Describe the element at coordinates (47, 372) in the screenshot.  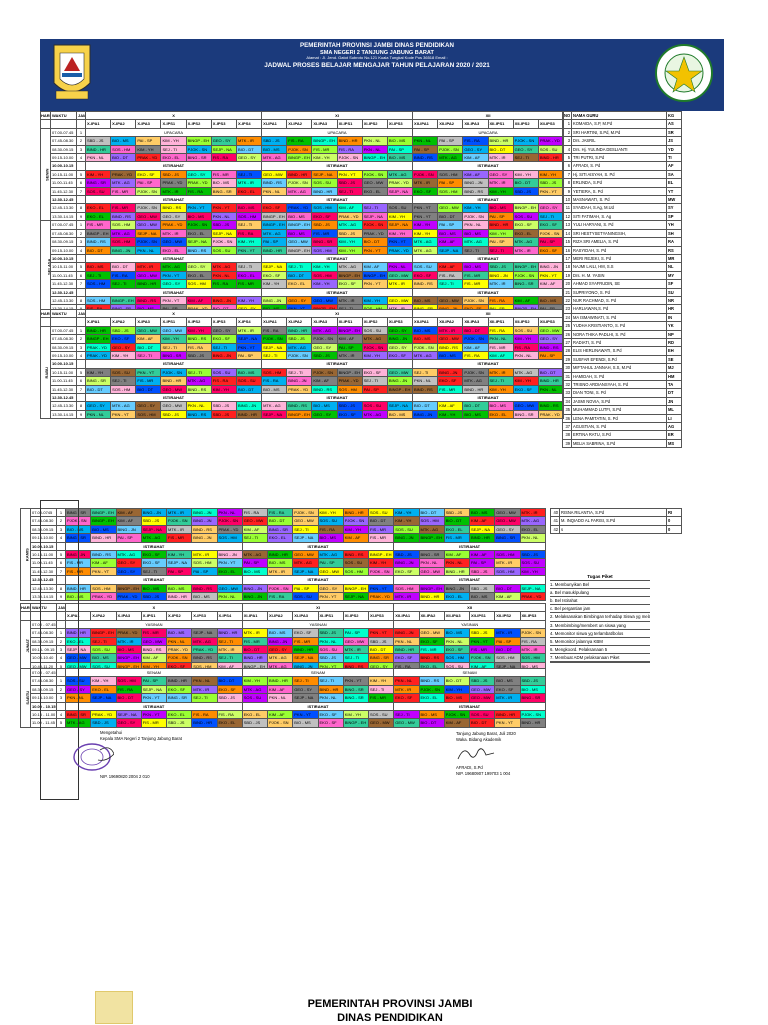
I see `day-label: RABU` at that location.